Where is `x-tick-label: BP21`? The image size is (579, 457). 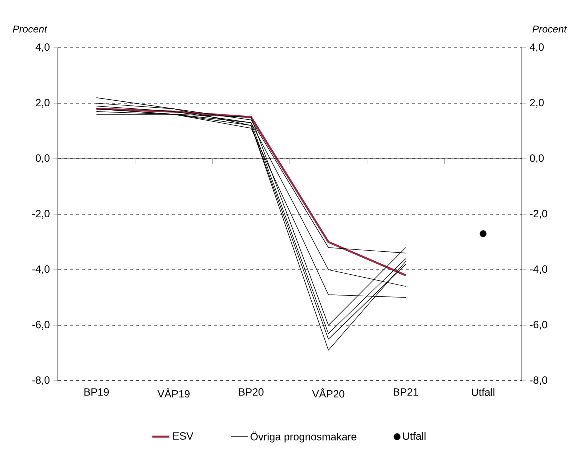
x-tick-label: BP21 is located at coordinates (406, 392).